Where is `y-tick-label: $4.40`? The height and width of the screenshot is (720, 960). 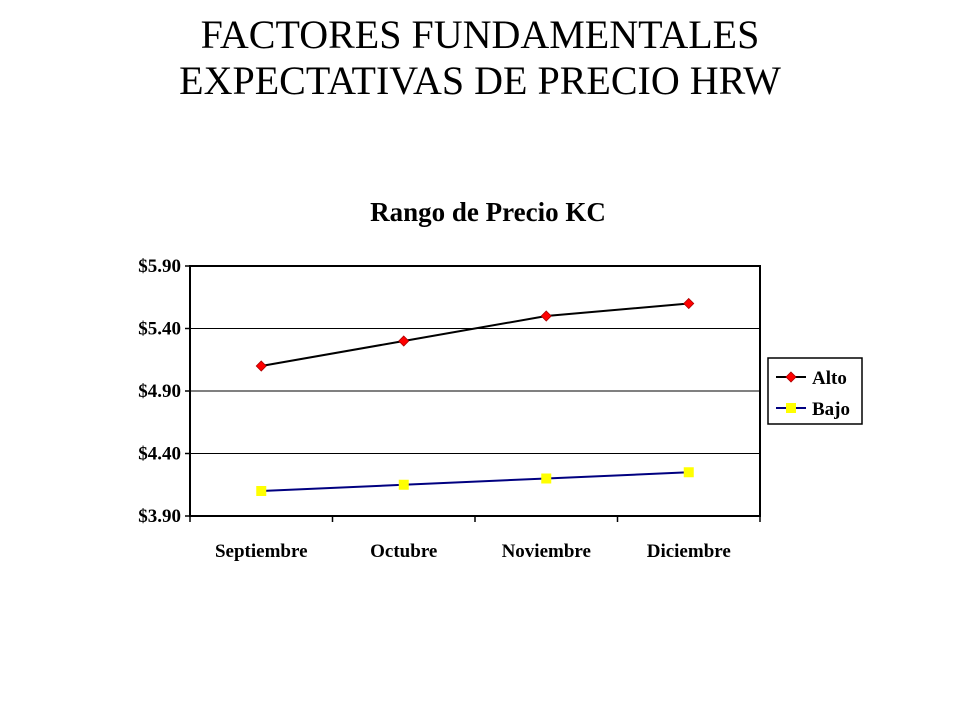
y-tick-label: $4.40 is located at coordinates (159, 454).